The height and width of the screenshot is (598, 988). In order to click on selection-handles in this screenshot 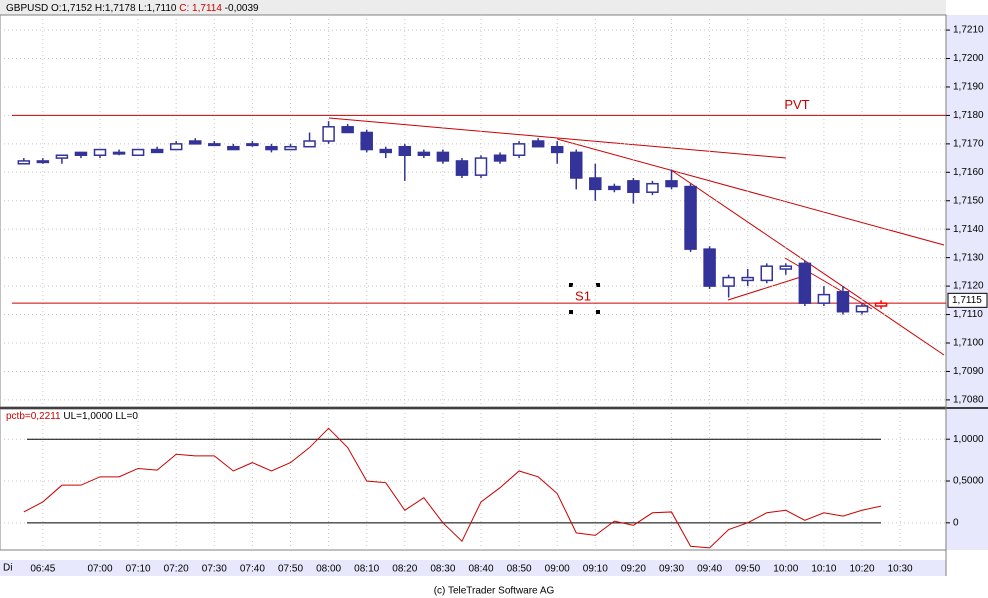, I will do `click(584, 298)`.